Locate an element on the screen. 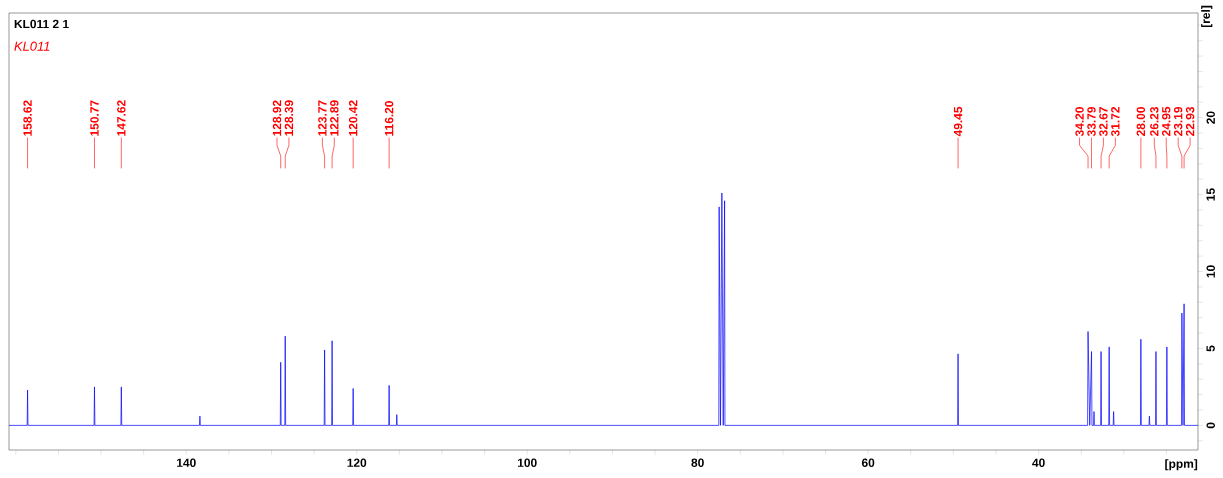 The height and width of the screenshot is (478, 1223). annotation: 31.72 is located at coordinates (1115, 122).